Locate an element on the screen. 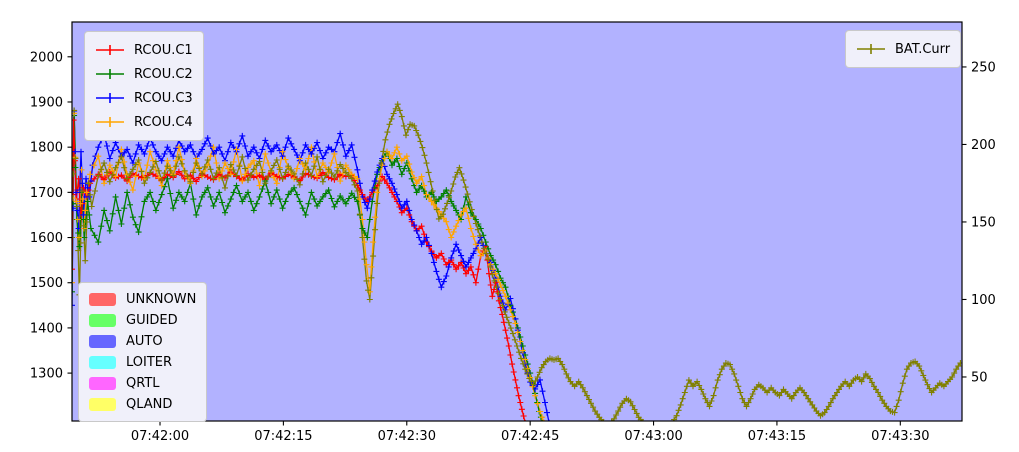 This screenshot has height=452, width=1019. mode-item-qland: QLAND is located at coordinates (142, 404).